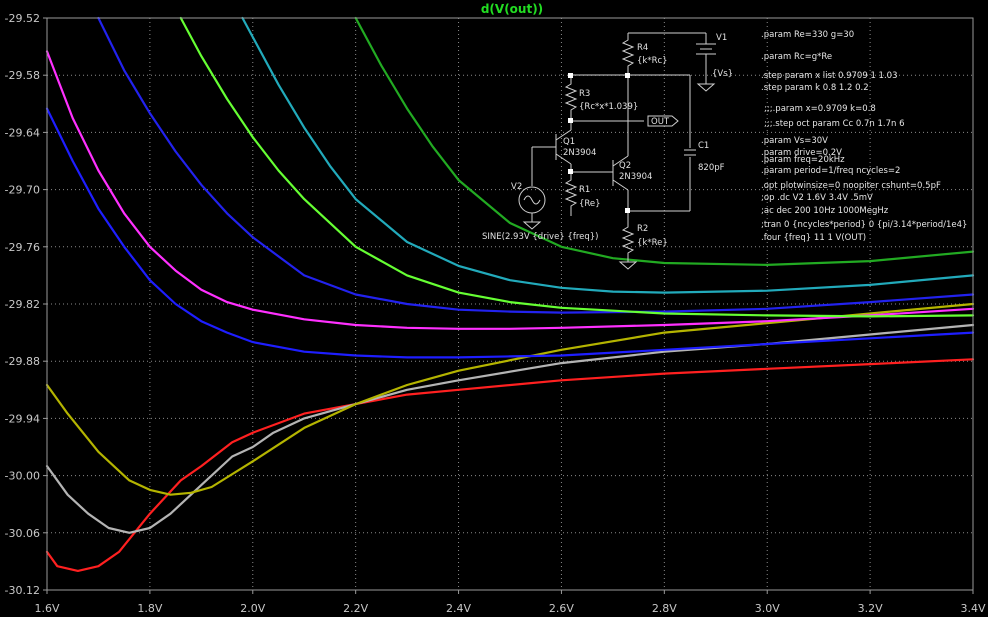 The image size is (988, 617). I want to click on directive-line: .step param k 0.8 1.2 0.2, so click(815, 88).